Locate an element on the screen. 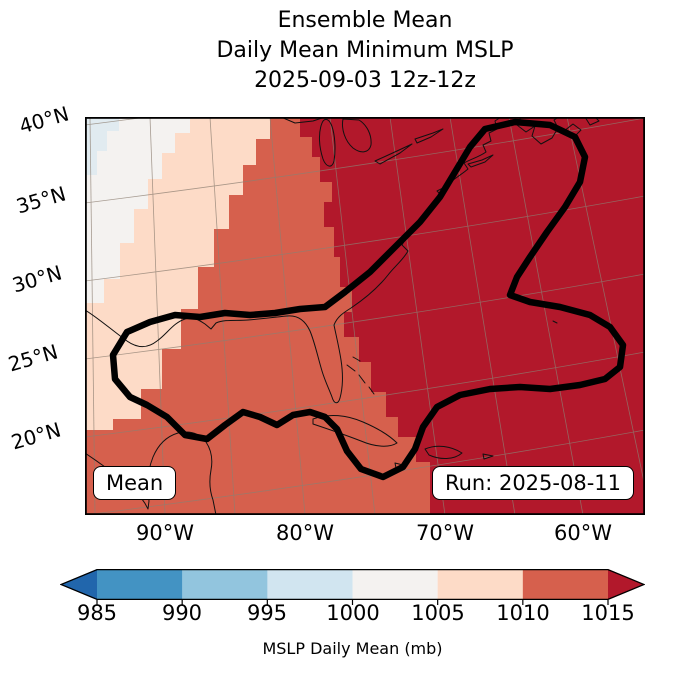 Image resolution: width=688 pixels, height=674 pixels. lat-axis-label-30n: 30°N is located at coordinates (37, 279).